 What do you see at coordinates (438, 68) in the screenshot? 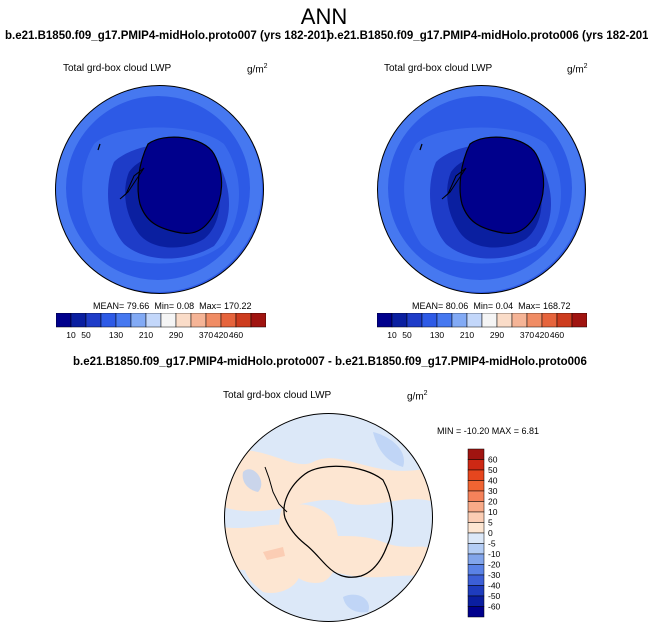
I see `panel2-variable-label: Total grd-box cloud LWP` at bounding box center [438, 68].